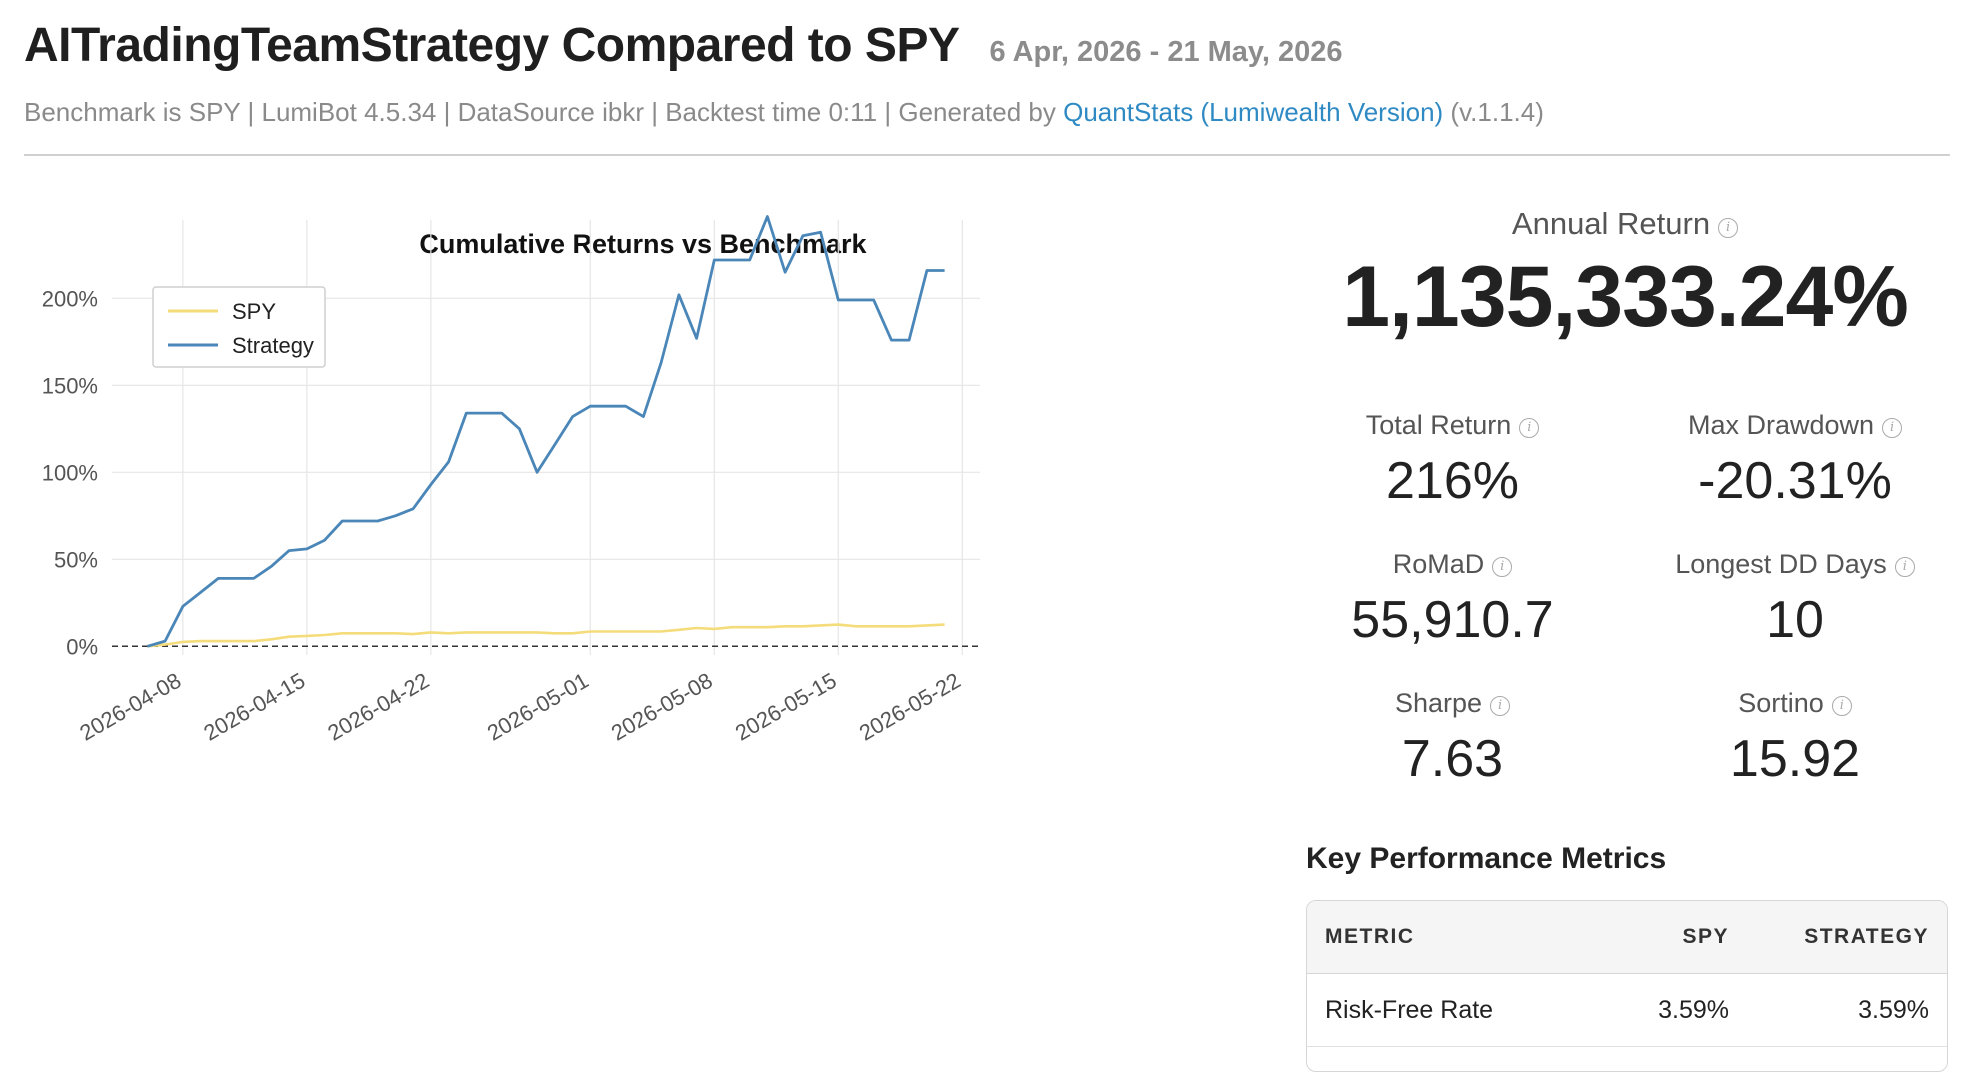  I want to click on kpi-max-drawdown: Max Drawdown i -20.31%, so click(1795, 460).